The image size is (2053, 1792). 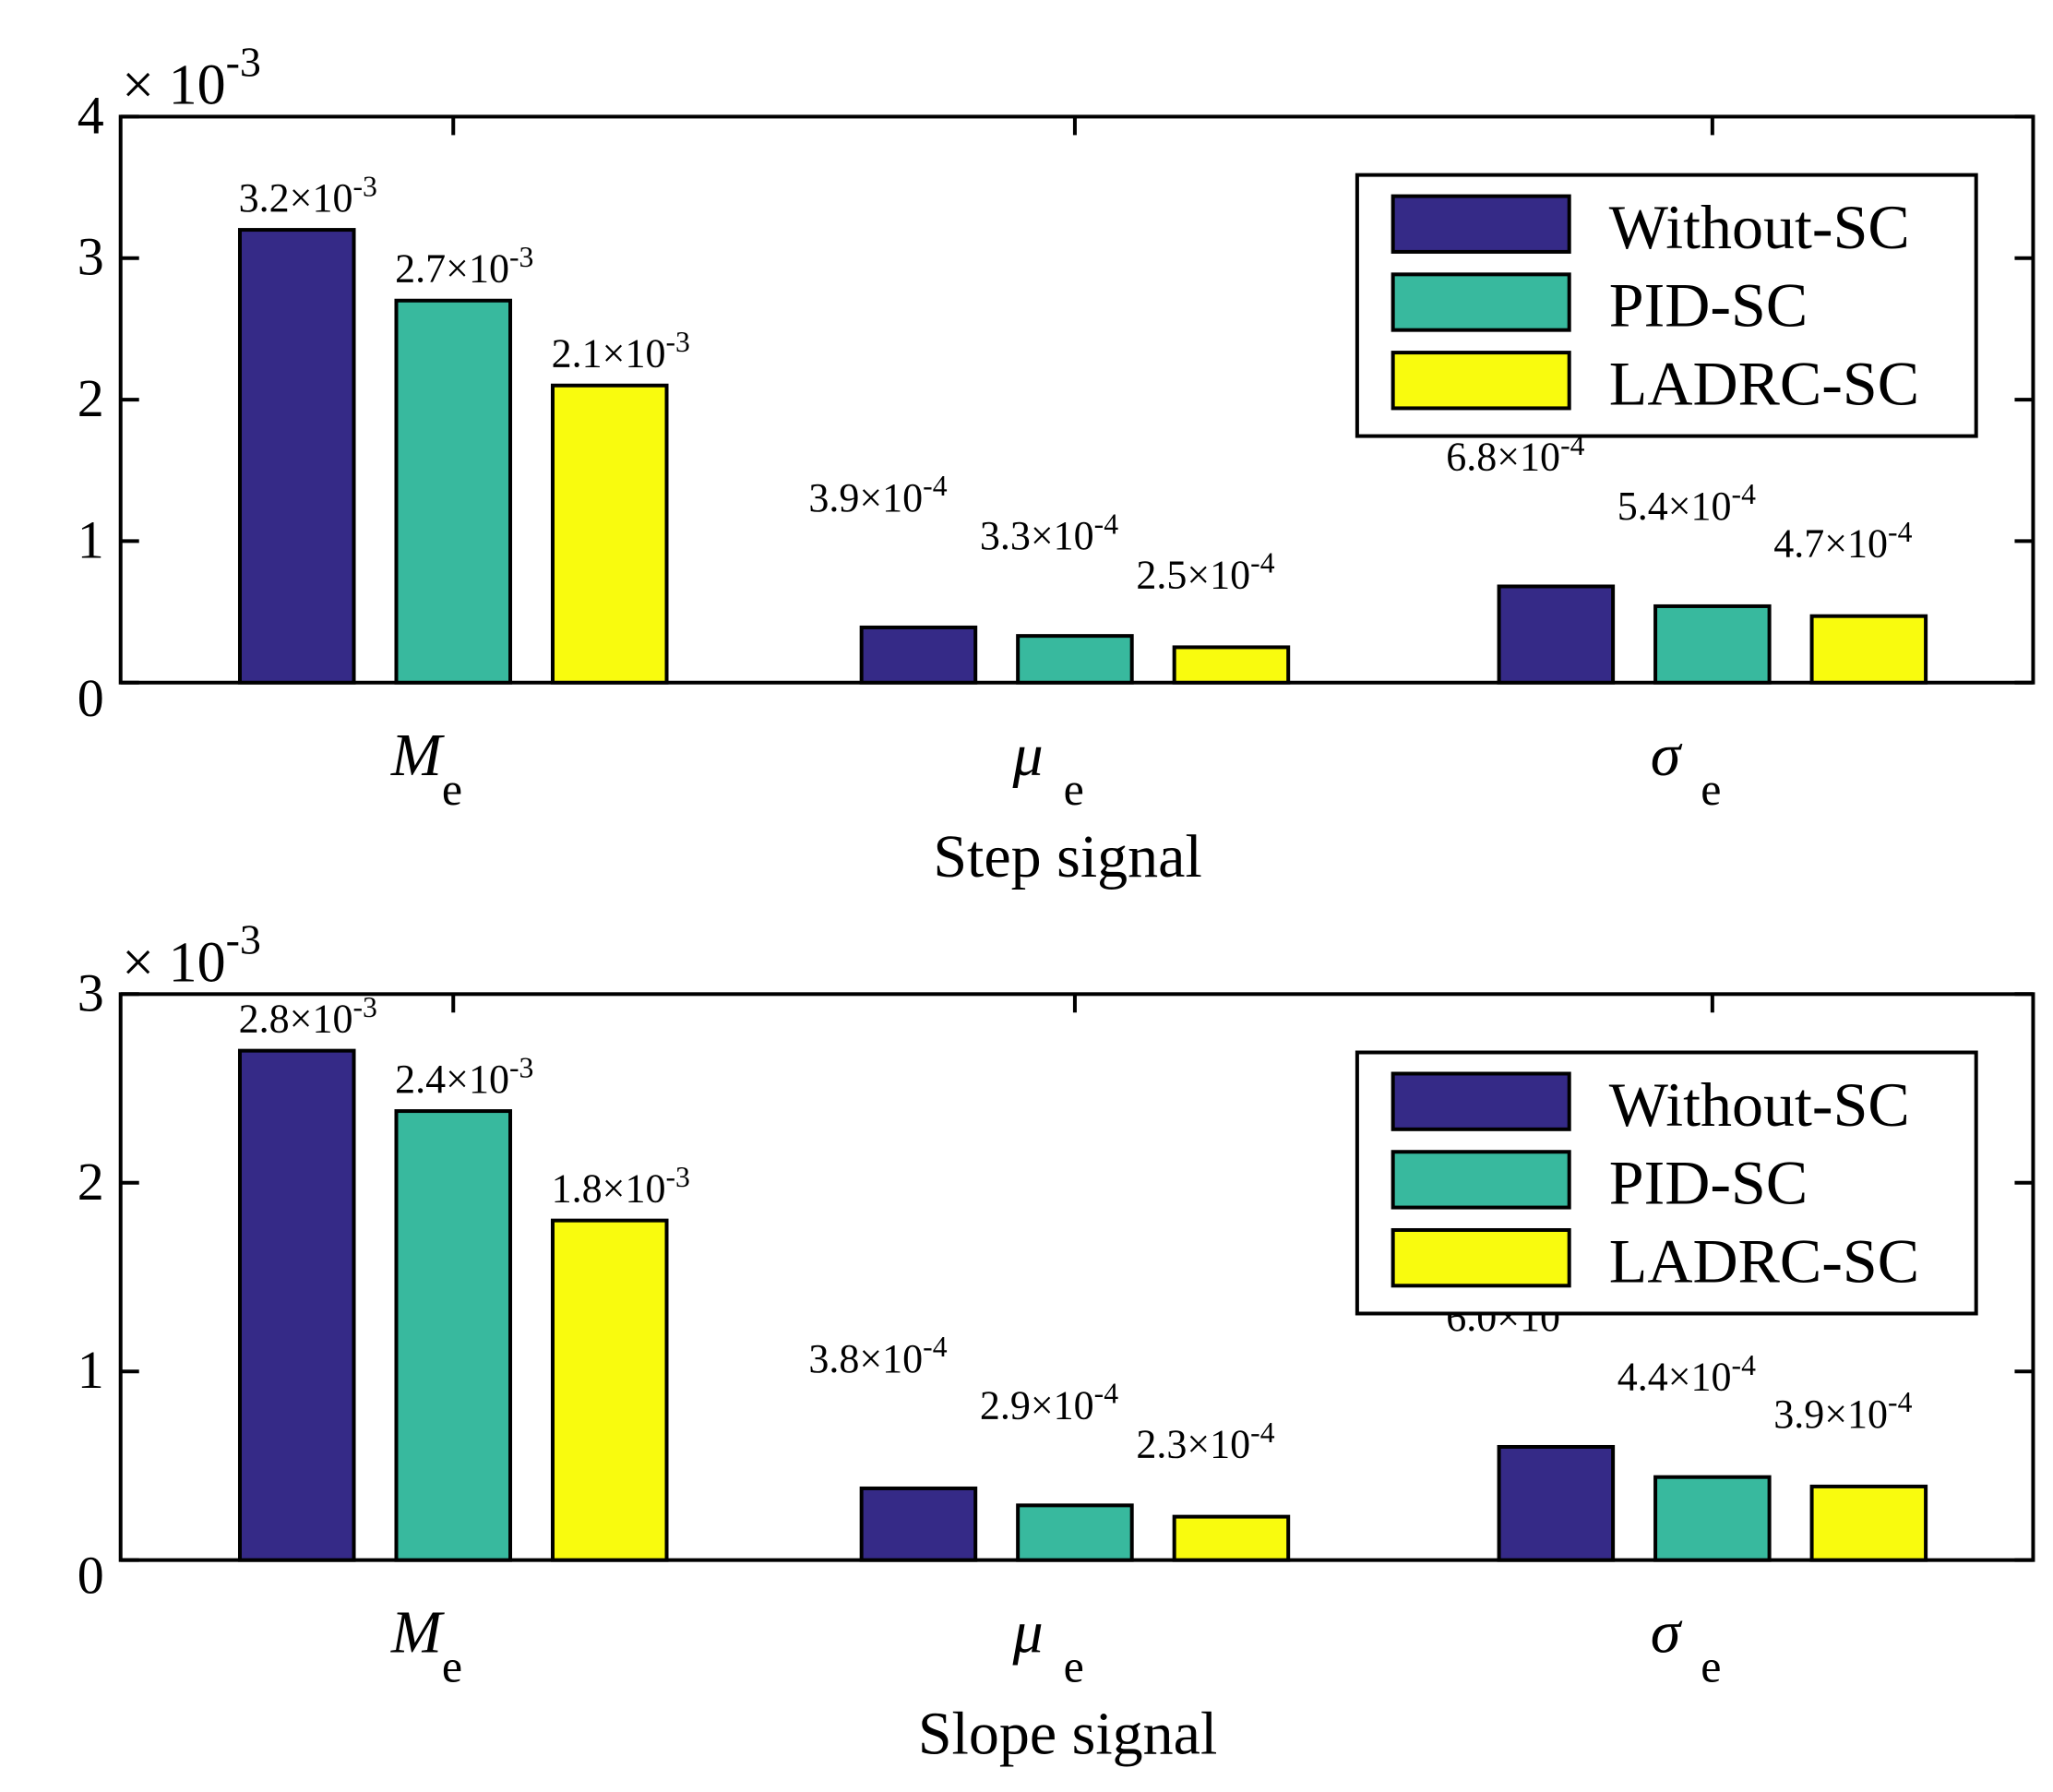 What do you see at coordinates (91, 115) in the screenshot?
I see `y-tick-label: 4` at bounding box center [91, 115].